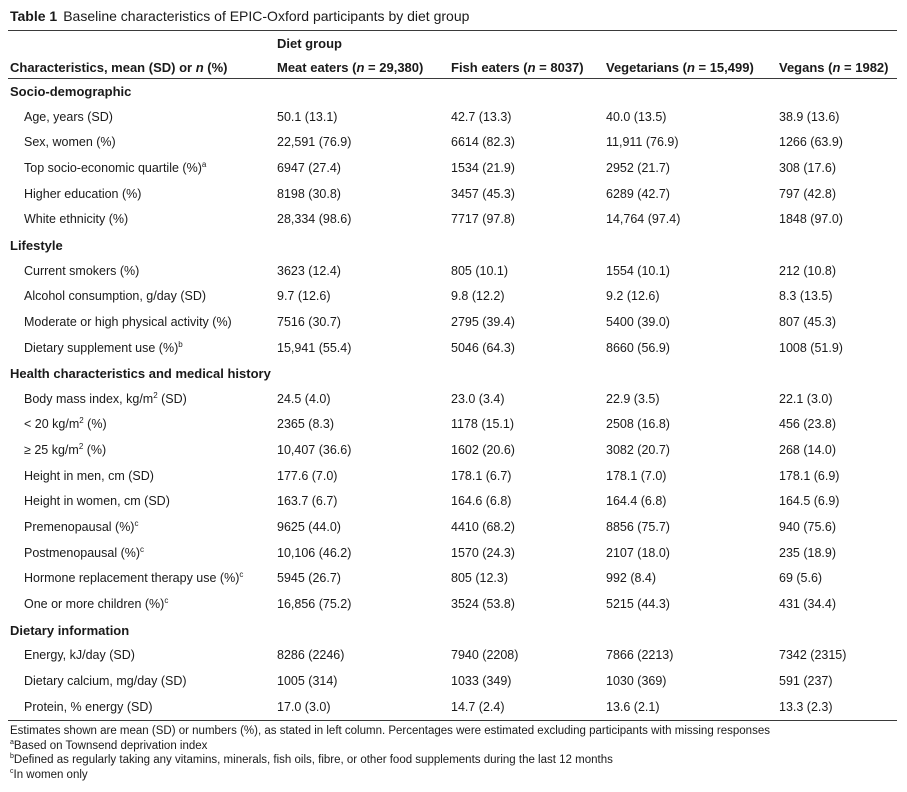 Image resolution: width=907 pixels, height=792 pixels. I want to click on table-cell: 10,106 (46.2), so click(314, 552).